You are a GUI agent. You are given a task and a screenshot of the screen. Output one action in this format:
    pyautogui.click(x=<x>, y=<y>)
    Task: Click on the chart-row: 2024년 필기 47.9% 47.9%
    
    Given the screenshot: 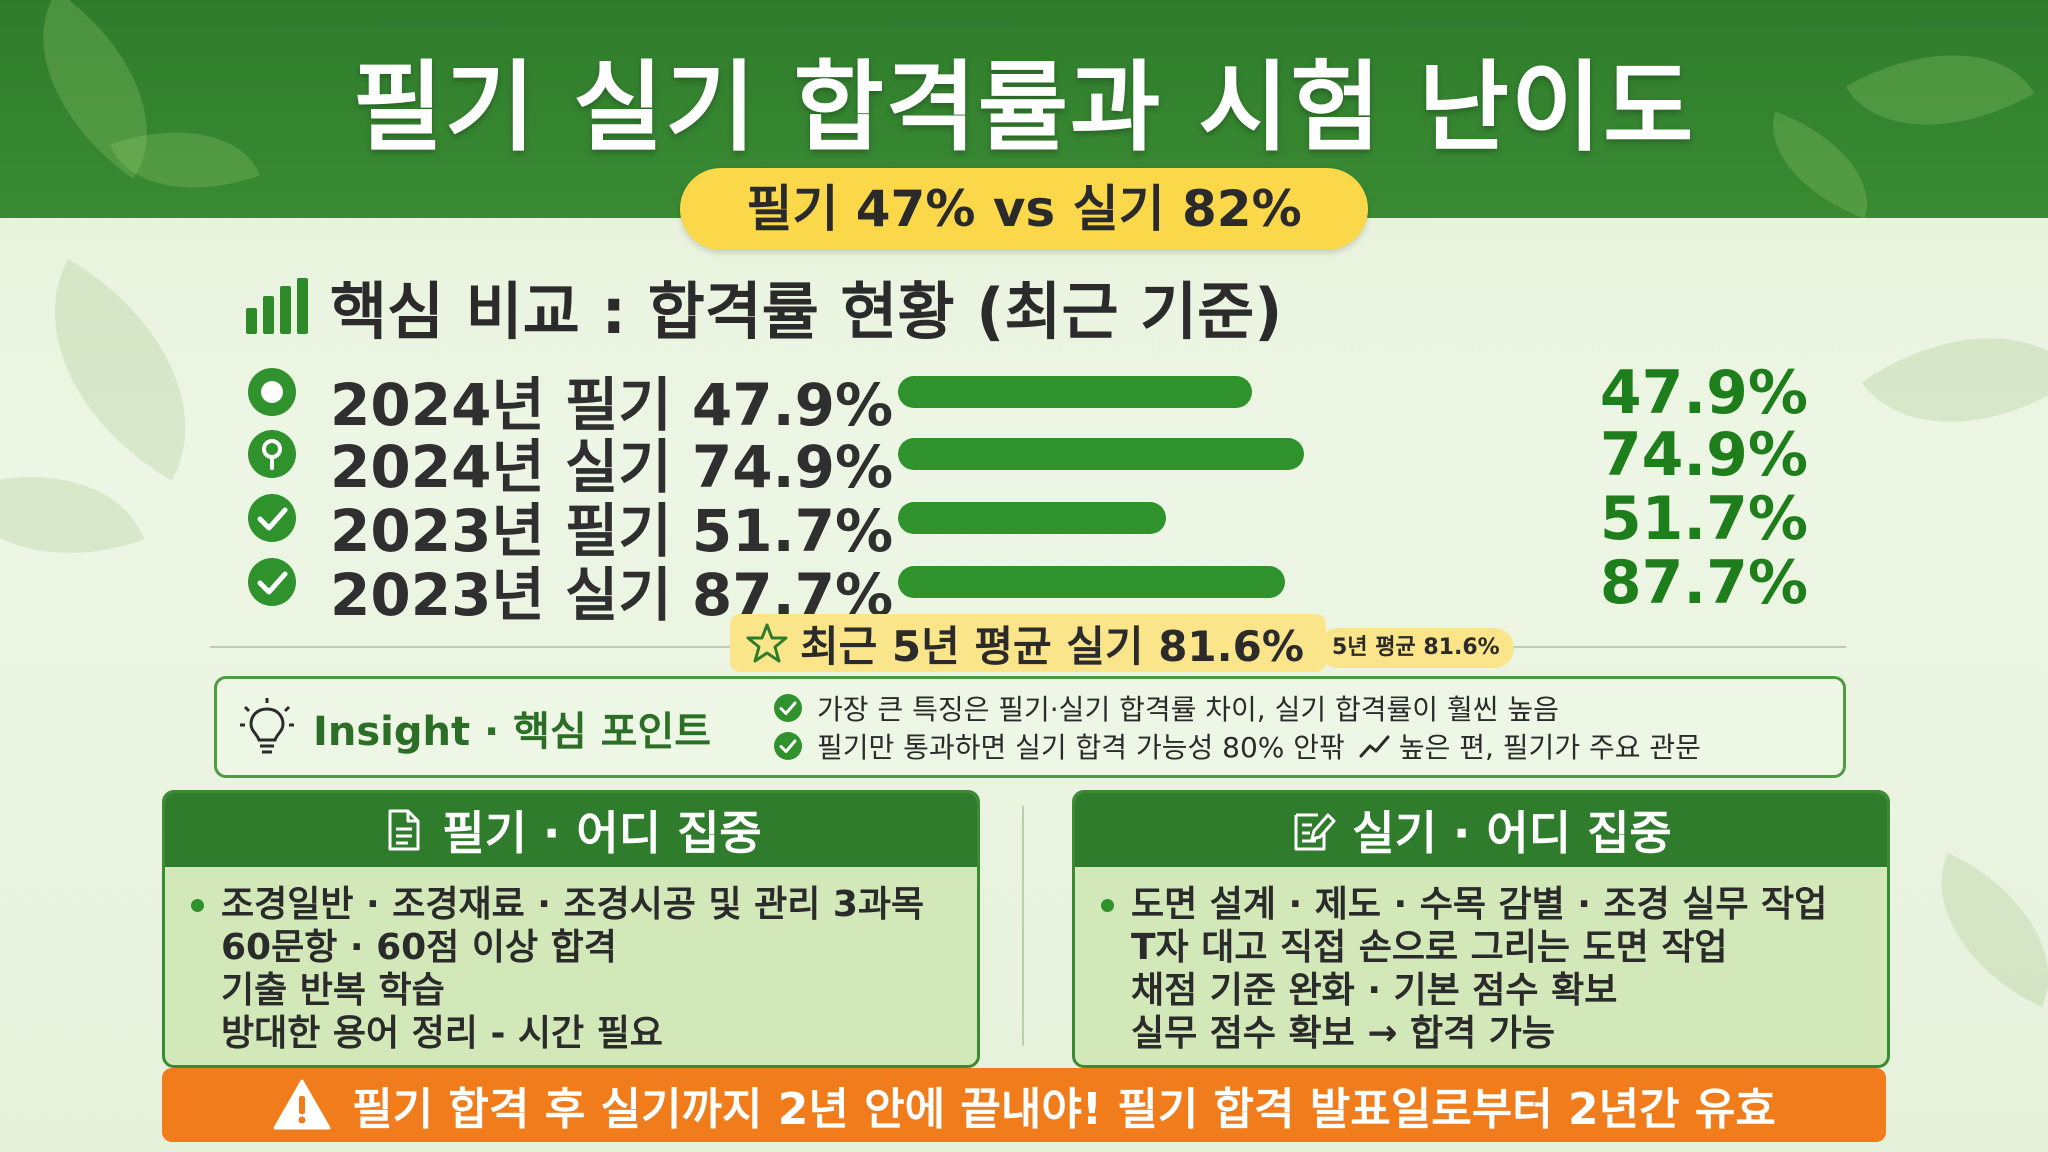 What is the action you would take?
    pyautogui.click(x=1036, y=398)
    